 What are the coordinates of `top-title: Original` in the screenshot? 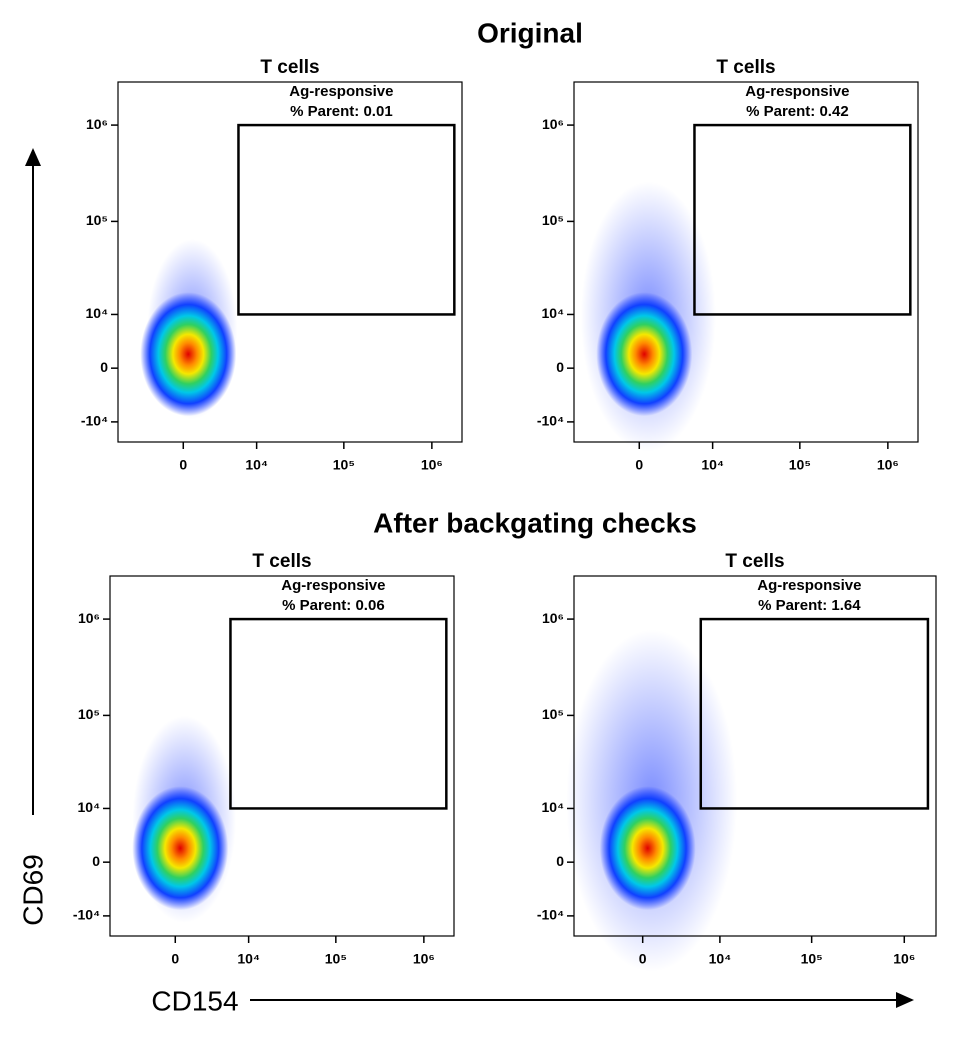 It's located at (530, 32).